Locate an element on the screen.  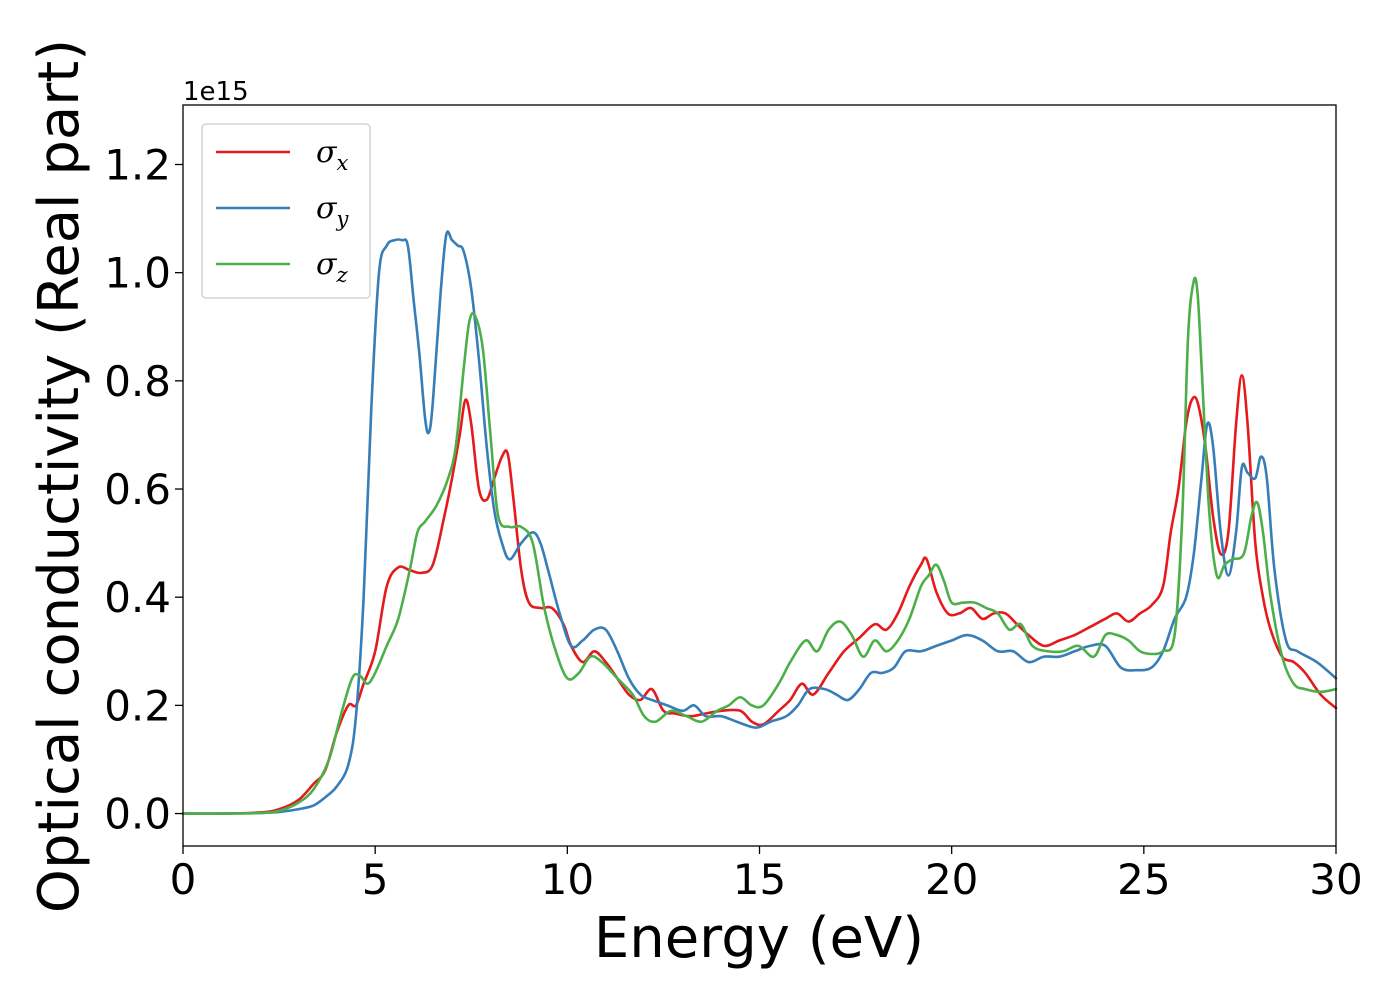
x-tick-label: 5 is located at coordinates (375, 879).